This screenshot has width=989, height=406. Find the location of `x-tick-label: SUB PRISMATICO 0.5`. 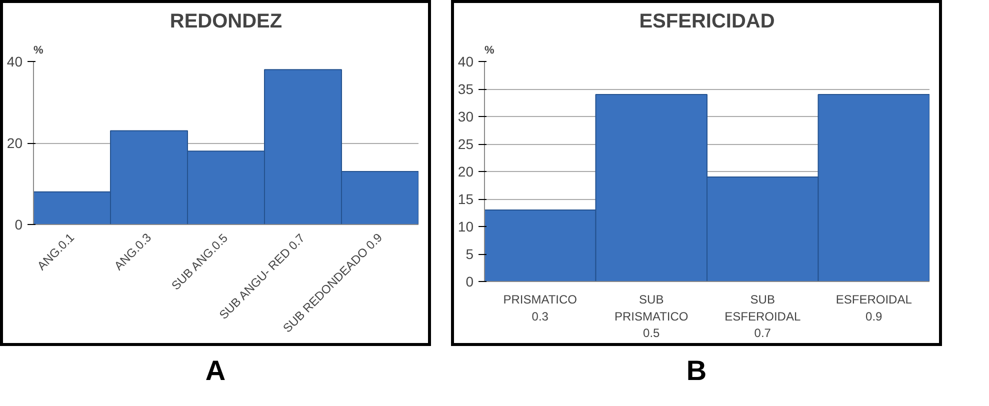

x-tick-label: SUB PRISMATICO 0.5 is located at coordinates (651, 316).